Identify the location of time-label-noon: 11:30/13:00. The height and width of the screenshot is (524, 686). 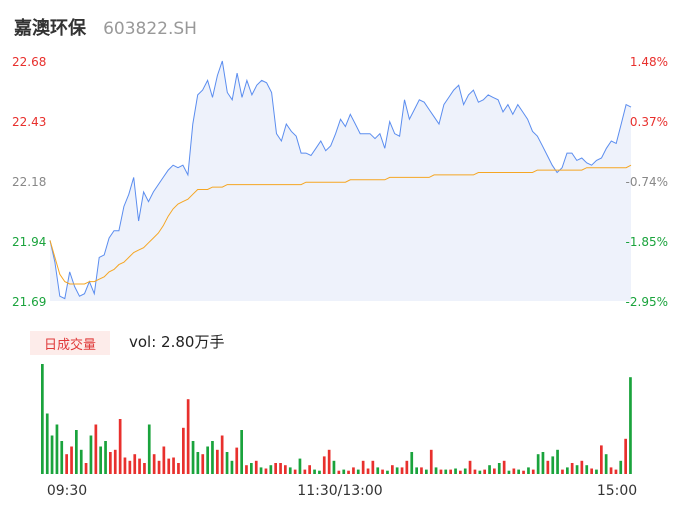
(339, 491).